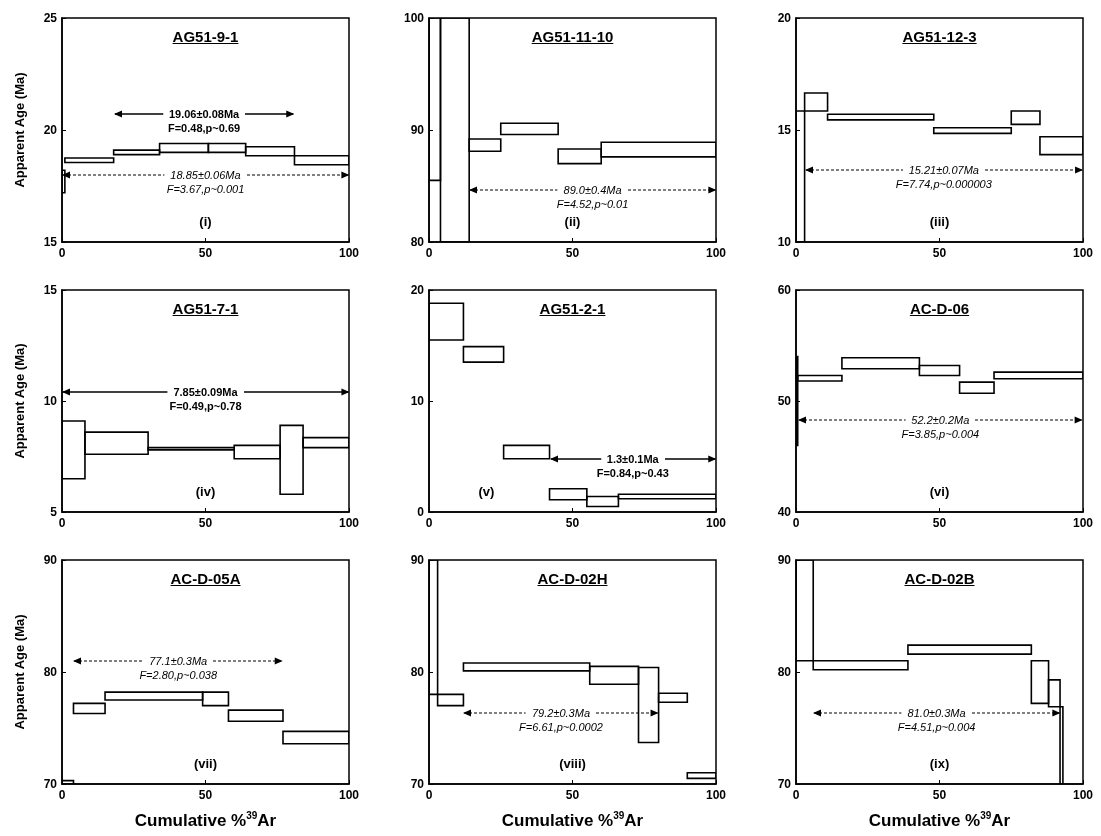 This screenshot has height=836, width=1101. I want to click on text: AC-D-05A, so click(205, 578).